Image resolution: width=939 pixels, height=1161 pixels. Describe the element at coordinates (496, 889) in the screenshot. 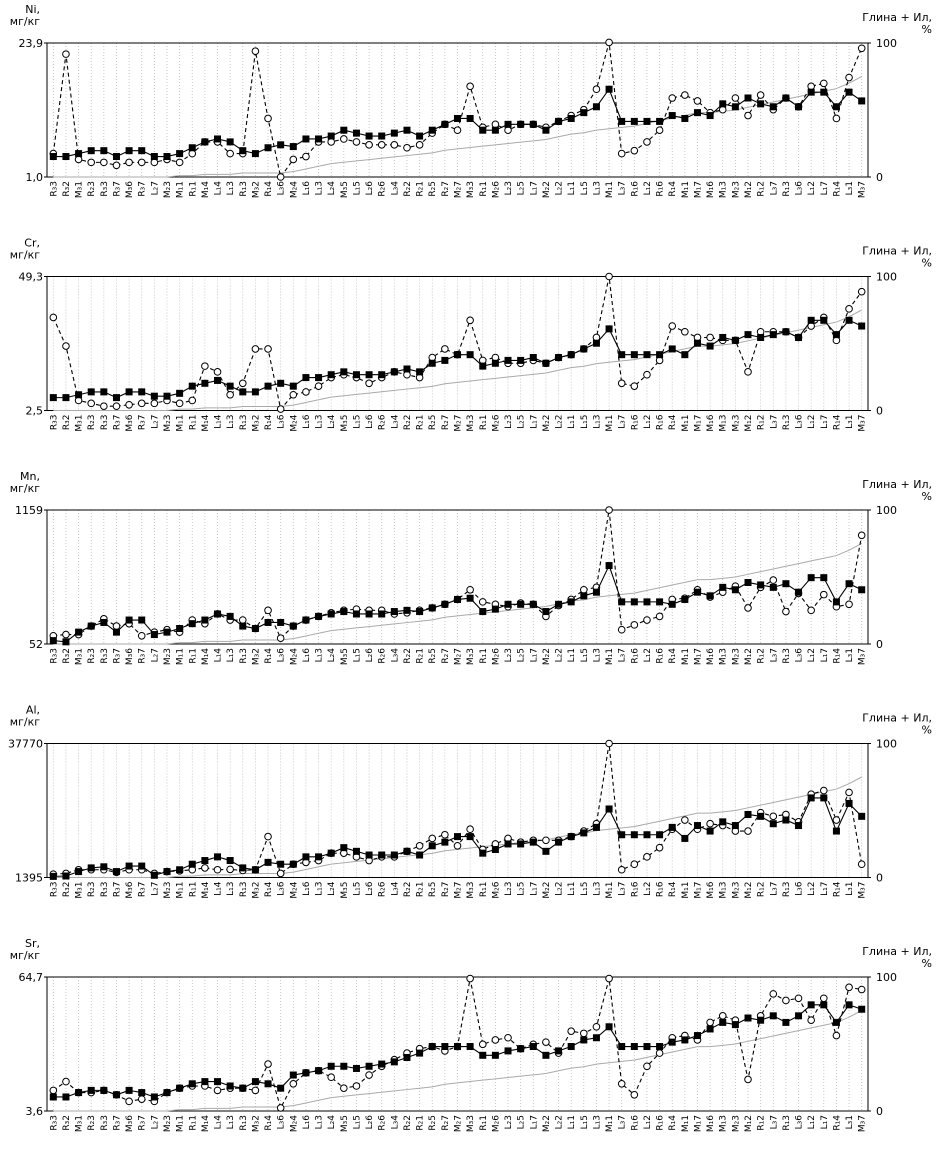

I see `x-tick-label: M₂6` at that location.